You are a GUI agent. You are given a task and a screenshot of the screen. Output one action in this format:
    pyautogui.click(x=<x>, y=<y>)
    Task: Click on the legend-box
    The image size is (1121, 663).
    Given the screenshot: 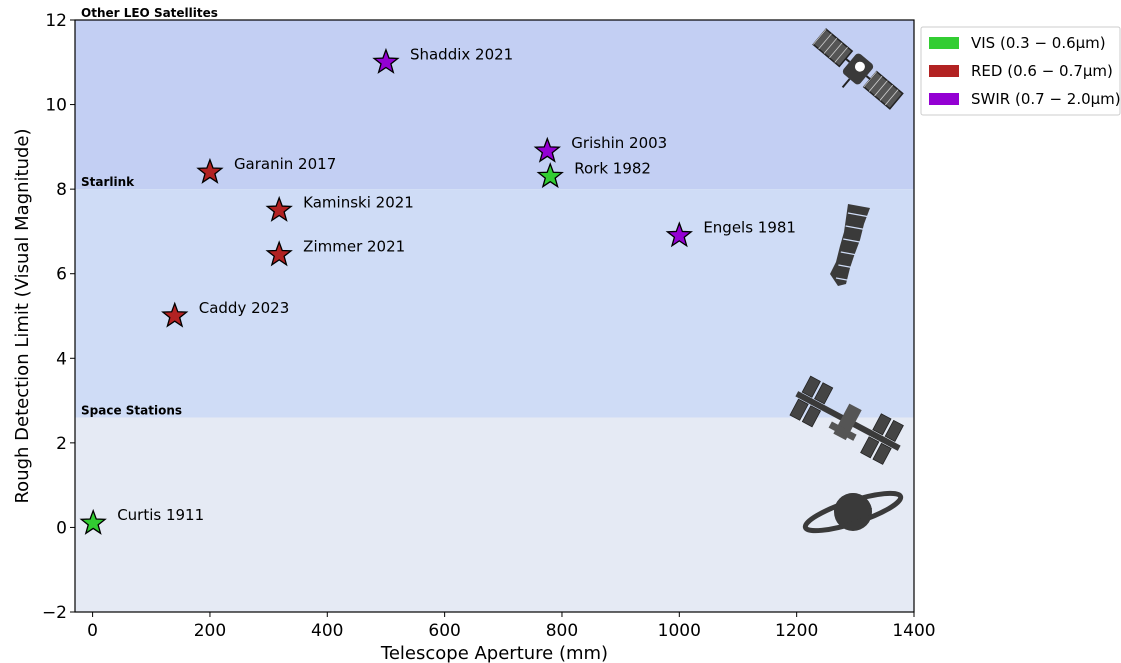 What is the action you would take?
    pyautogui.click(x=1020, y=71)
    